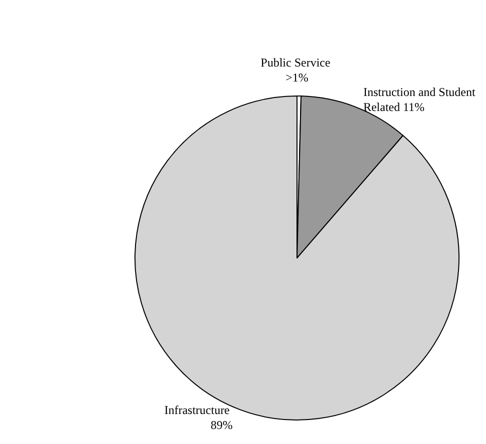 The image size is (486, 444). What do you see at coordinates (198, 409) in the screenshot?
I see `slice-label: Infrastructure` at bounding box center [198, 409].